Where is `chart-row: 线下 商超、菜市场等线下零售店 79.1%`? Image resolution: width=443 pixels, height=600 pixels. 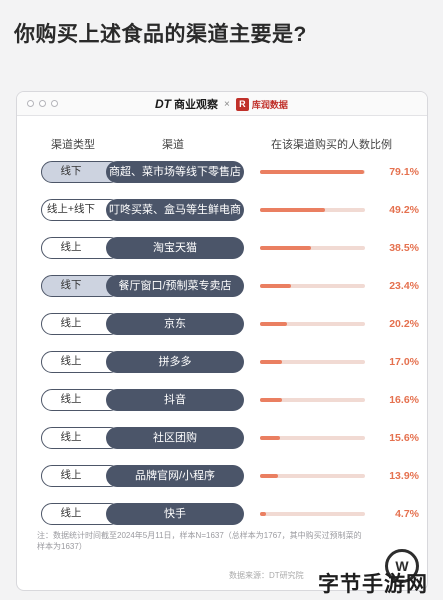 chart-row: 线下 商超、菜市场等线下零售店 79.1% is located at coordinates (222, 172).